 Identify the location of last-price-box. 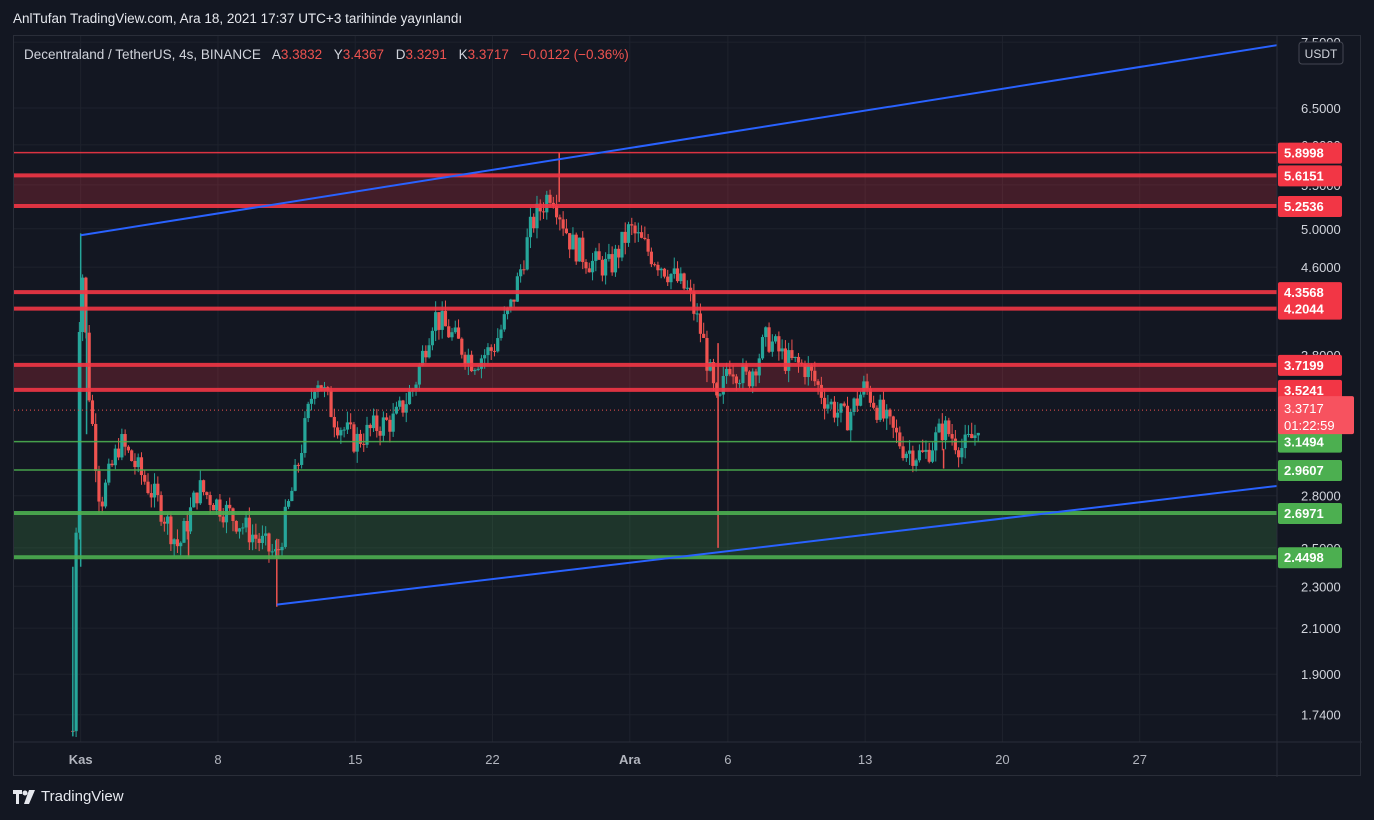
(1316, 415).